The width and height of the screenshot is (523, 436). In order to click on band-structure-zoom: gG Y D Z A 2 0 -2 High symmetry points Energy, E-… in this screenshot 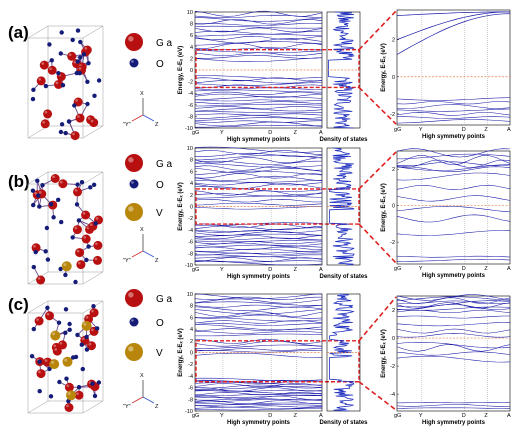, I will do `click(446, 213)`.